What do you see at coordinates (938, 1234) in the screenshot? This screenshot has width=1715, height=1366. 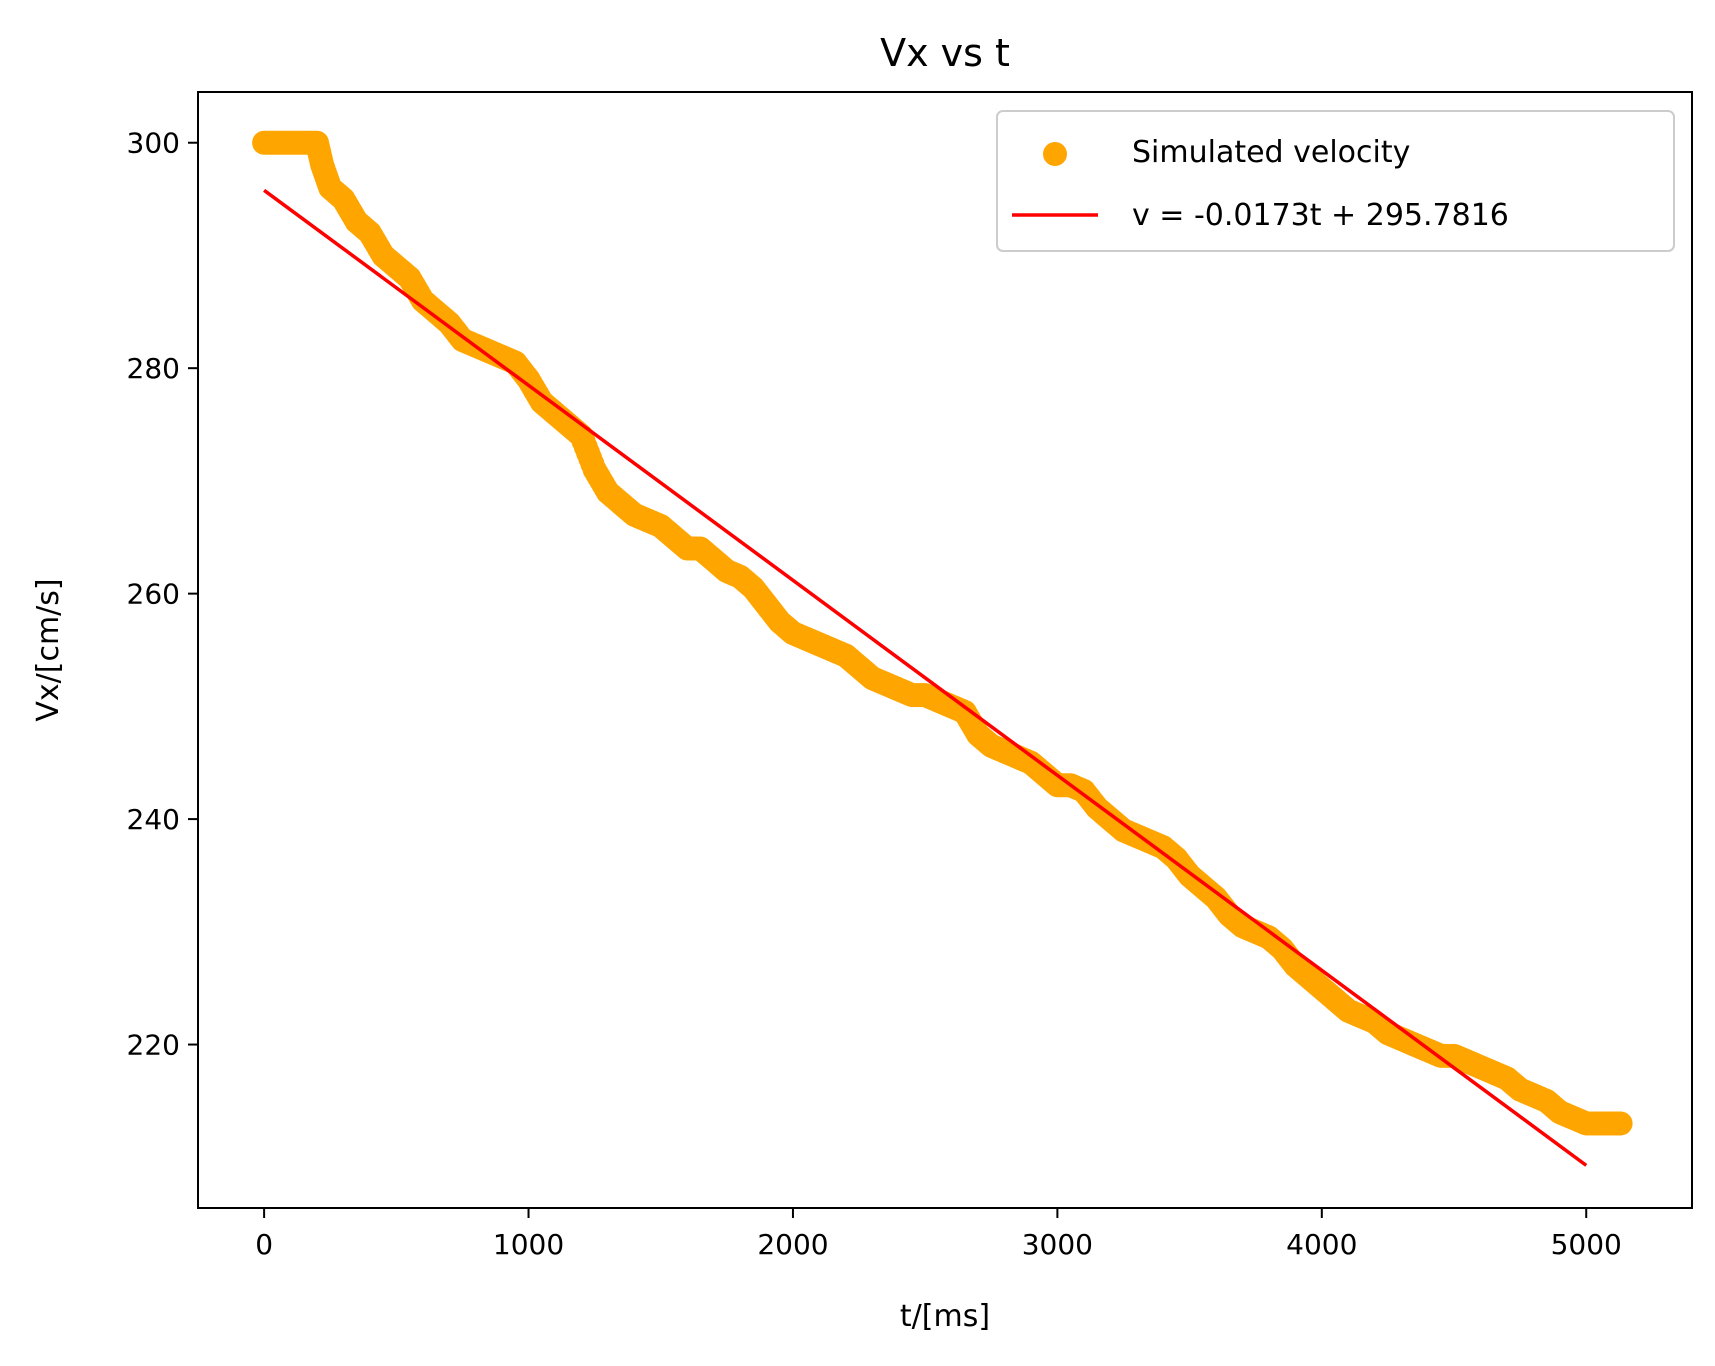 I see `x-axis: 0 1000 2000 3000 4000 5000` at bounding box center [938, 1234].